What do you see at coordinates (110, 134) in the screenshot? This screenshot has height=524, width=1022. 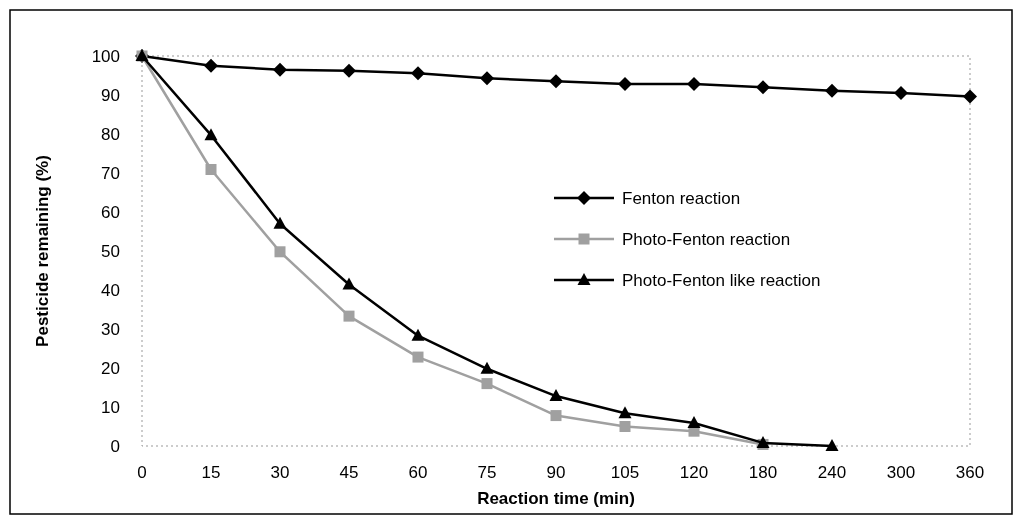 I see `y-tick-label: 80` at bounding box center [110, 134].